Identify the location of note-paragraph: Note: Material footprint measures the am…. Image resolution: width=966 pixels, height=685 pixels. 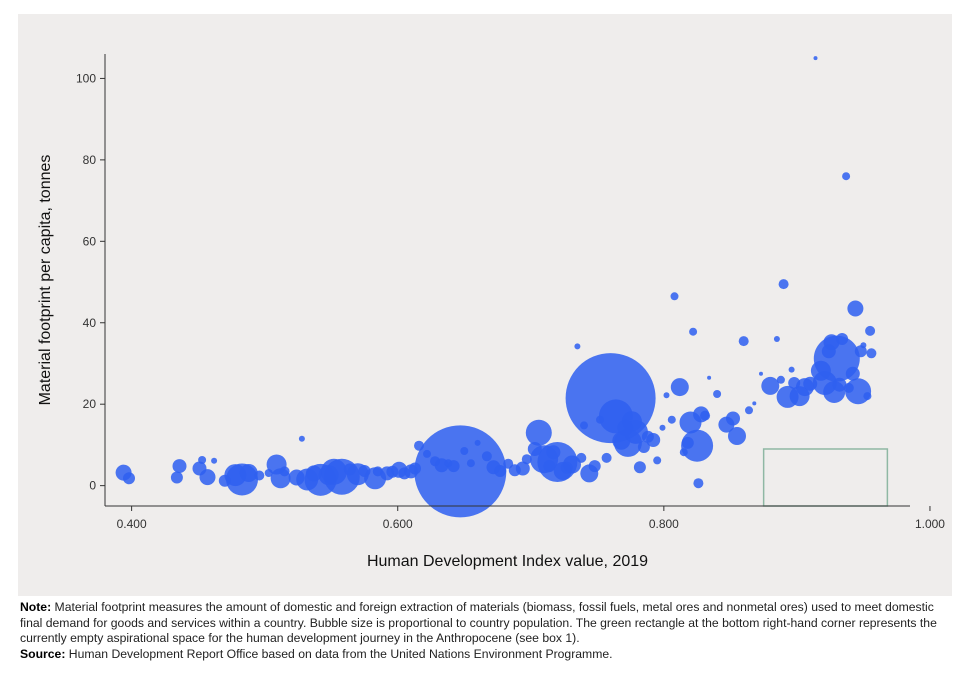
(487, 623).